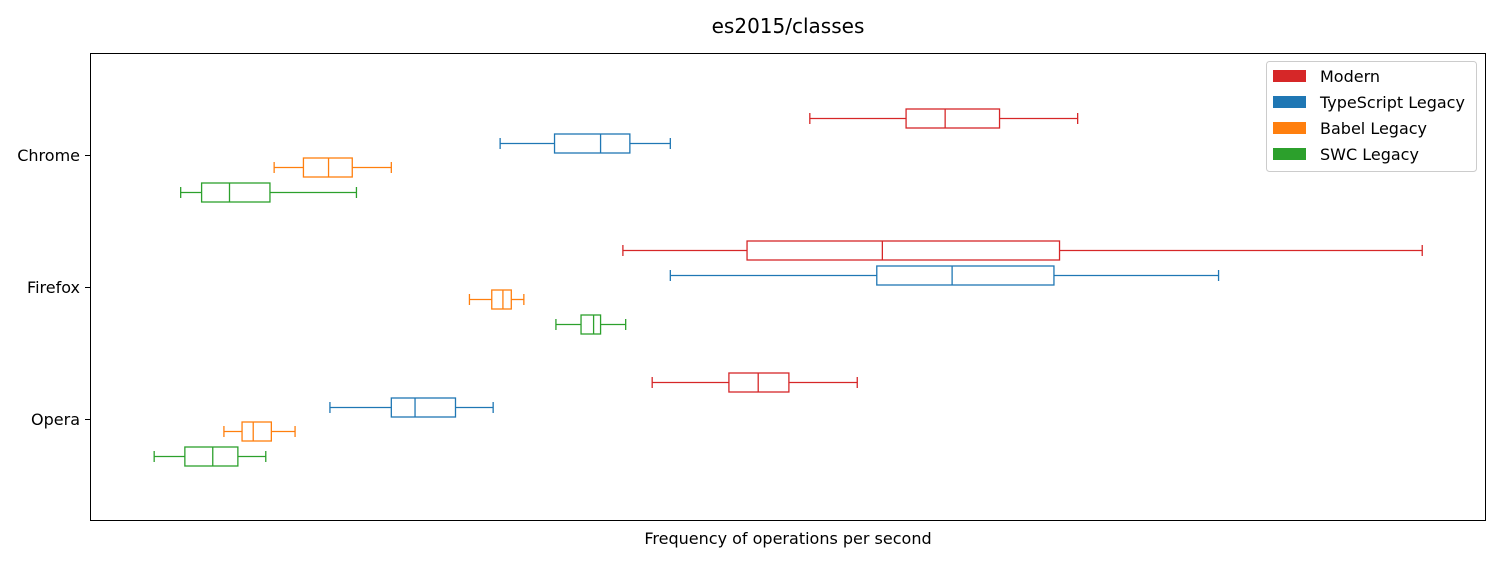 This screenshot has width=1500, height=562. I want to click on legend-label: TypeScript Legacy, so click(1392, 102).